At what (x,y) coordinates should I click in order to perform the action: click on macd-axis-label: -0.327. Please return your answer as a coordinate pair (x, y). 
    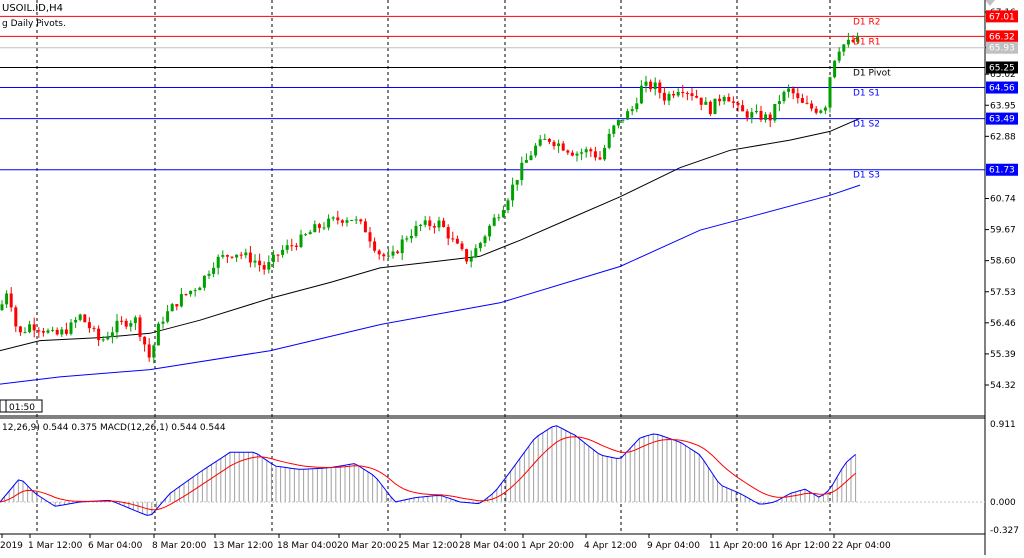
    Looking at the image, I should click on (1004, 531).